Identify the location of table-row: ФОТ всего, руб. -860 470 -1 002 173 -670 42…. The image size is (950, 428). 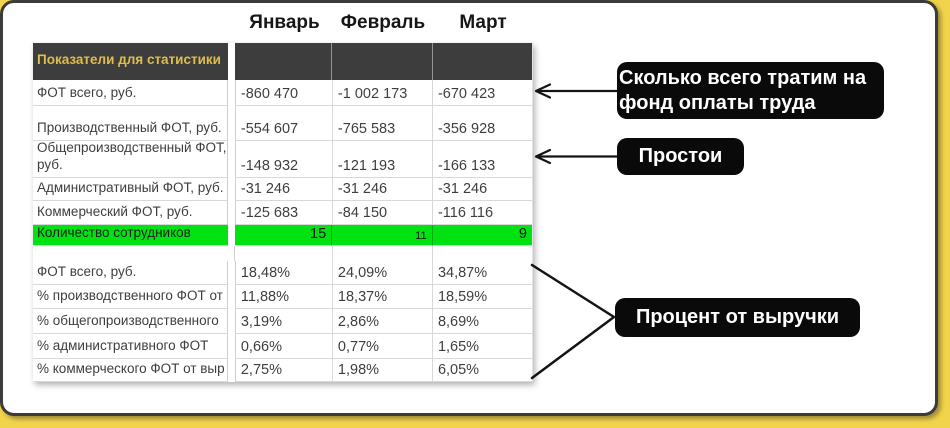
(283, 93).